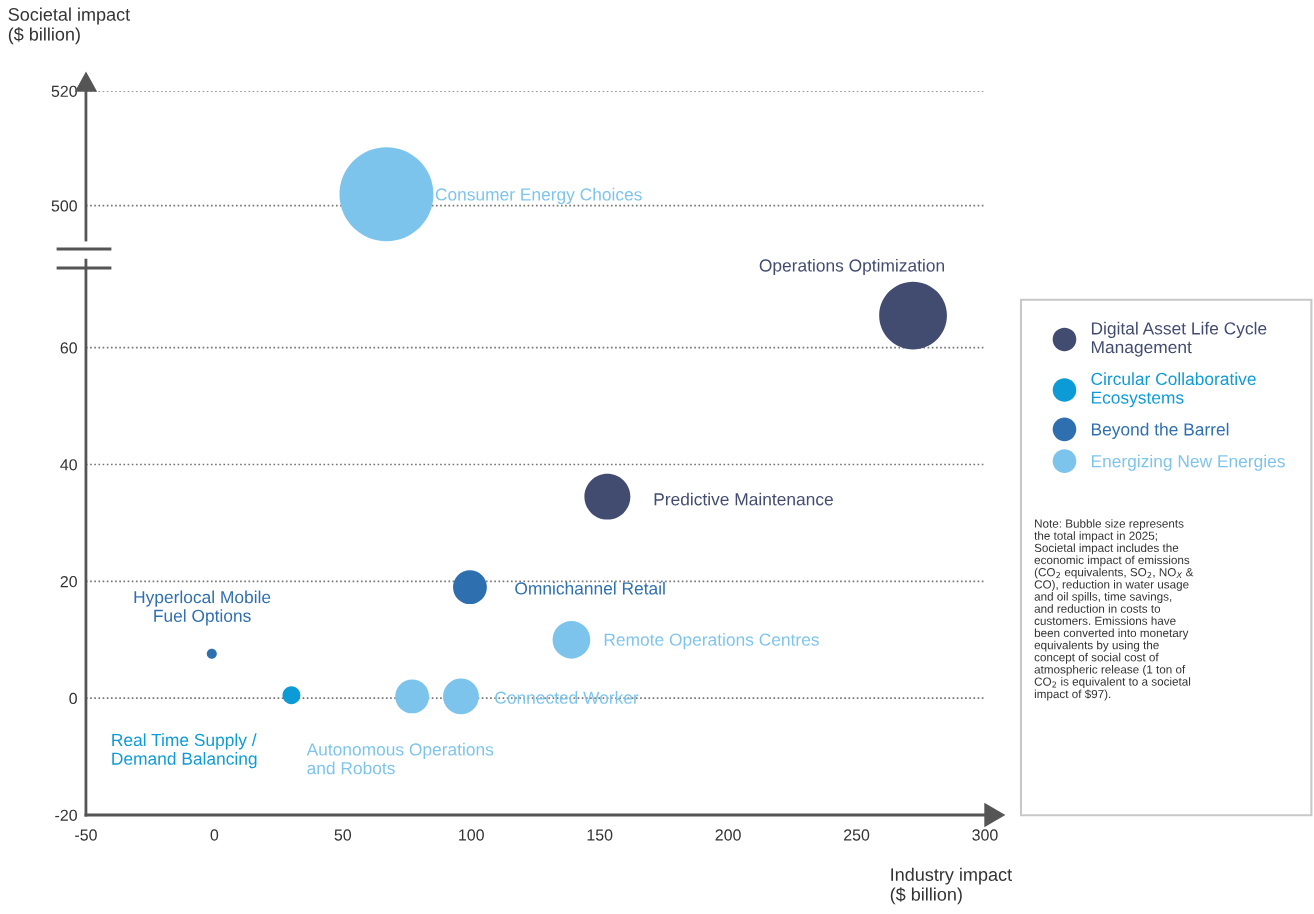 This screenshot has width=1314, height=914. I want to click on y-tick-label: -20, so click(66, 815).